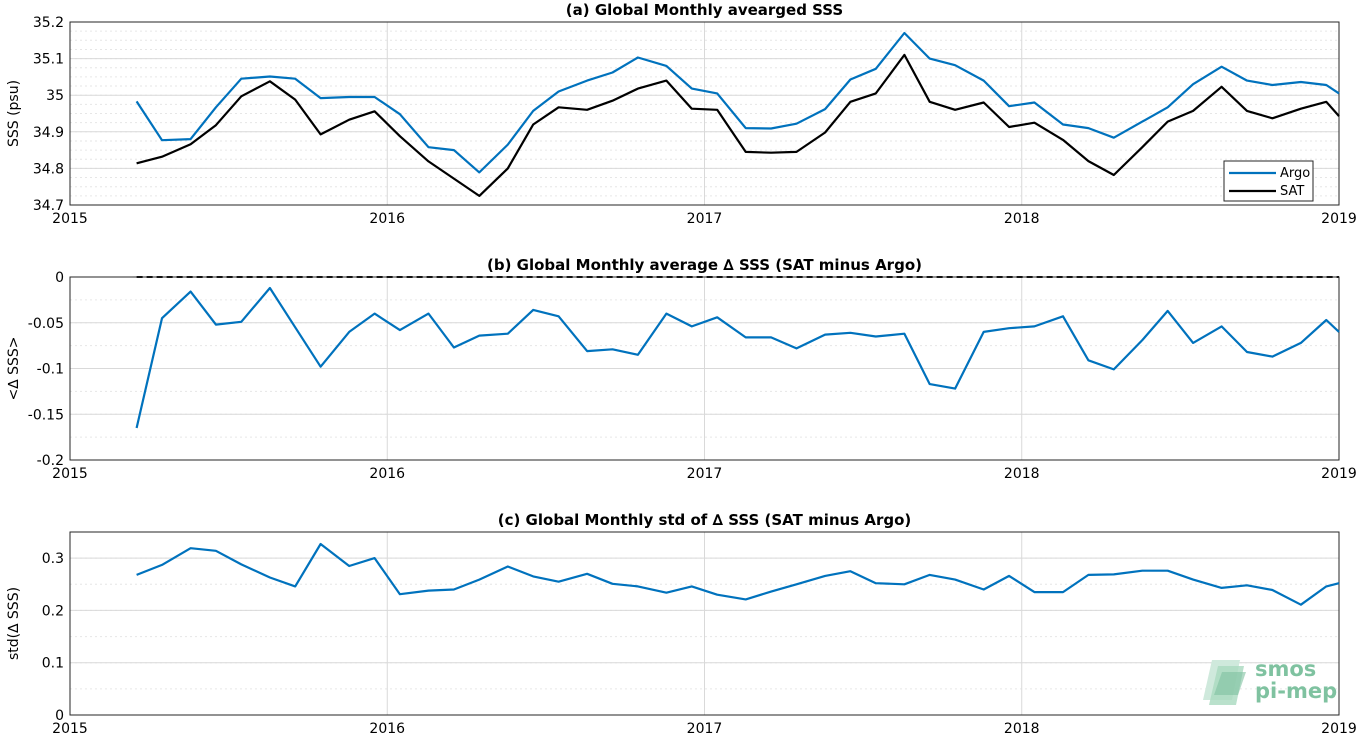  Describe the element at coordinates (48, 133) in the screenshot. I see `y-tick-label: 34.9` at that location.